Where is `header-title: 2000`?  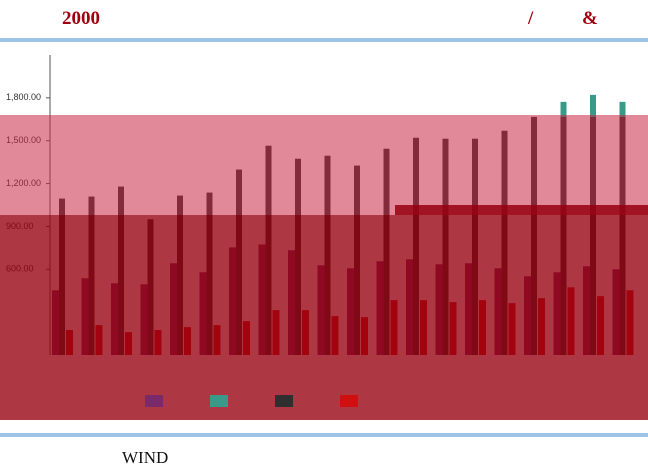
header-title: 2000 is located at coordinates (81, 18).